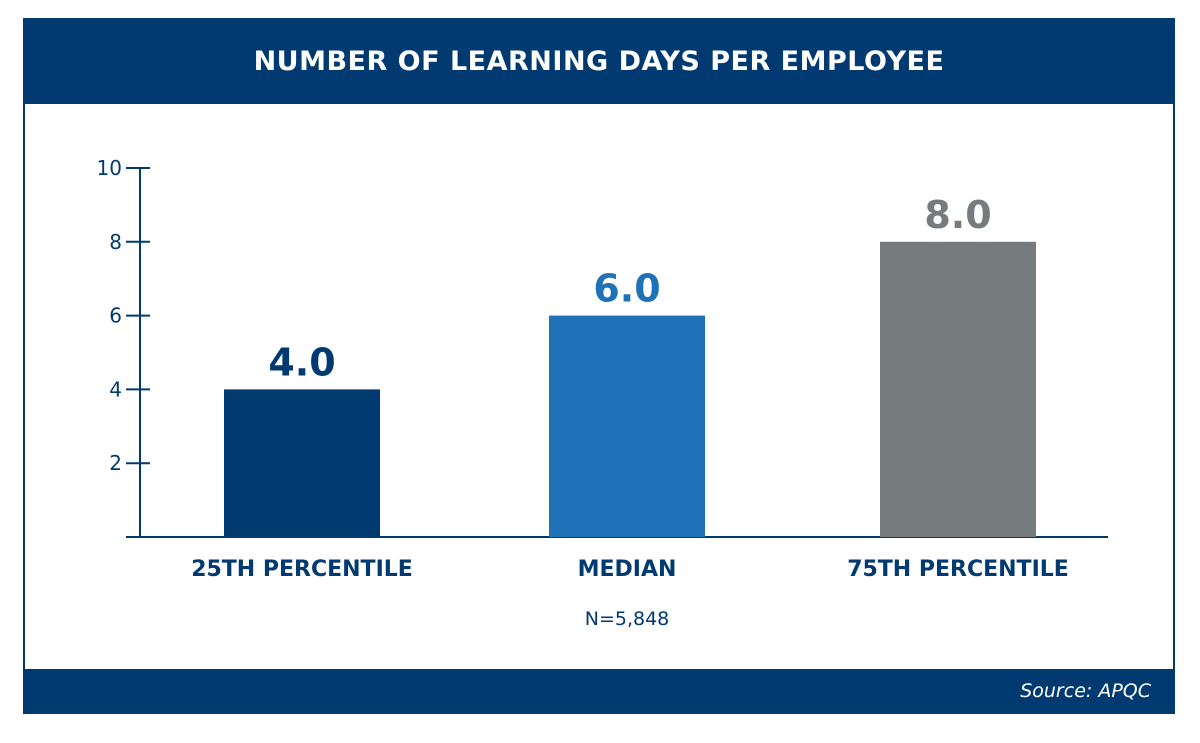 This screenshot has width=1200, height=743. I want to click on y-tick-label: 10, so click(109, 168).